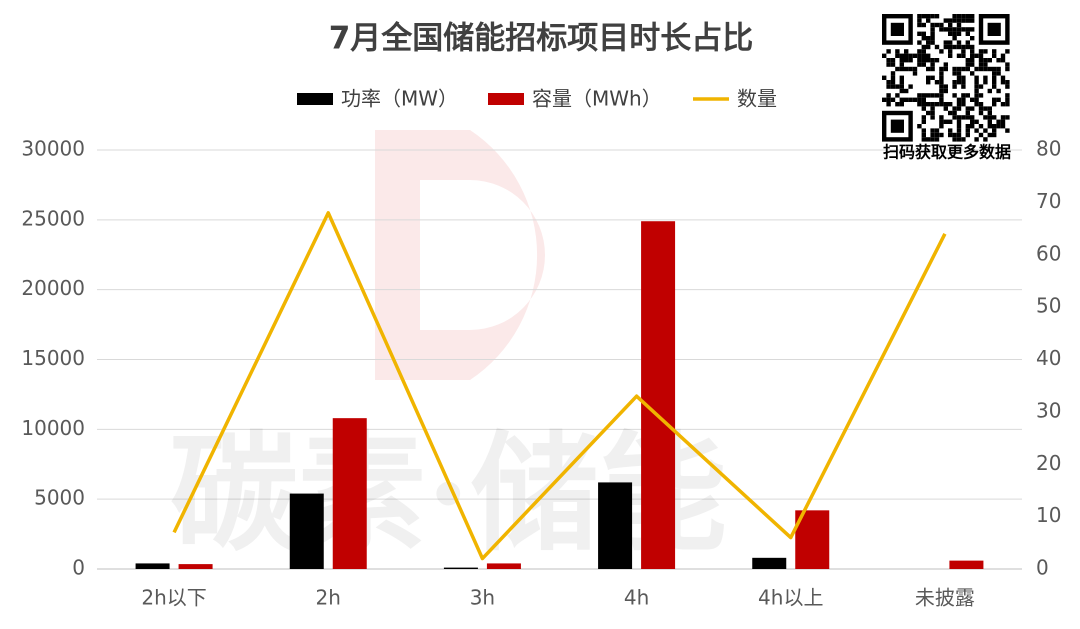 This screenshot has width=1080, height=629. I want to click on y2-tick-label: 0, so click(1042, 568).